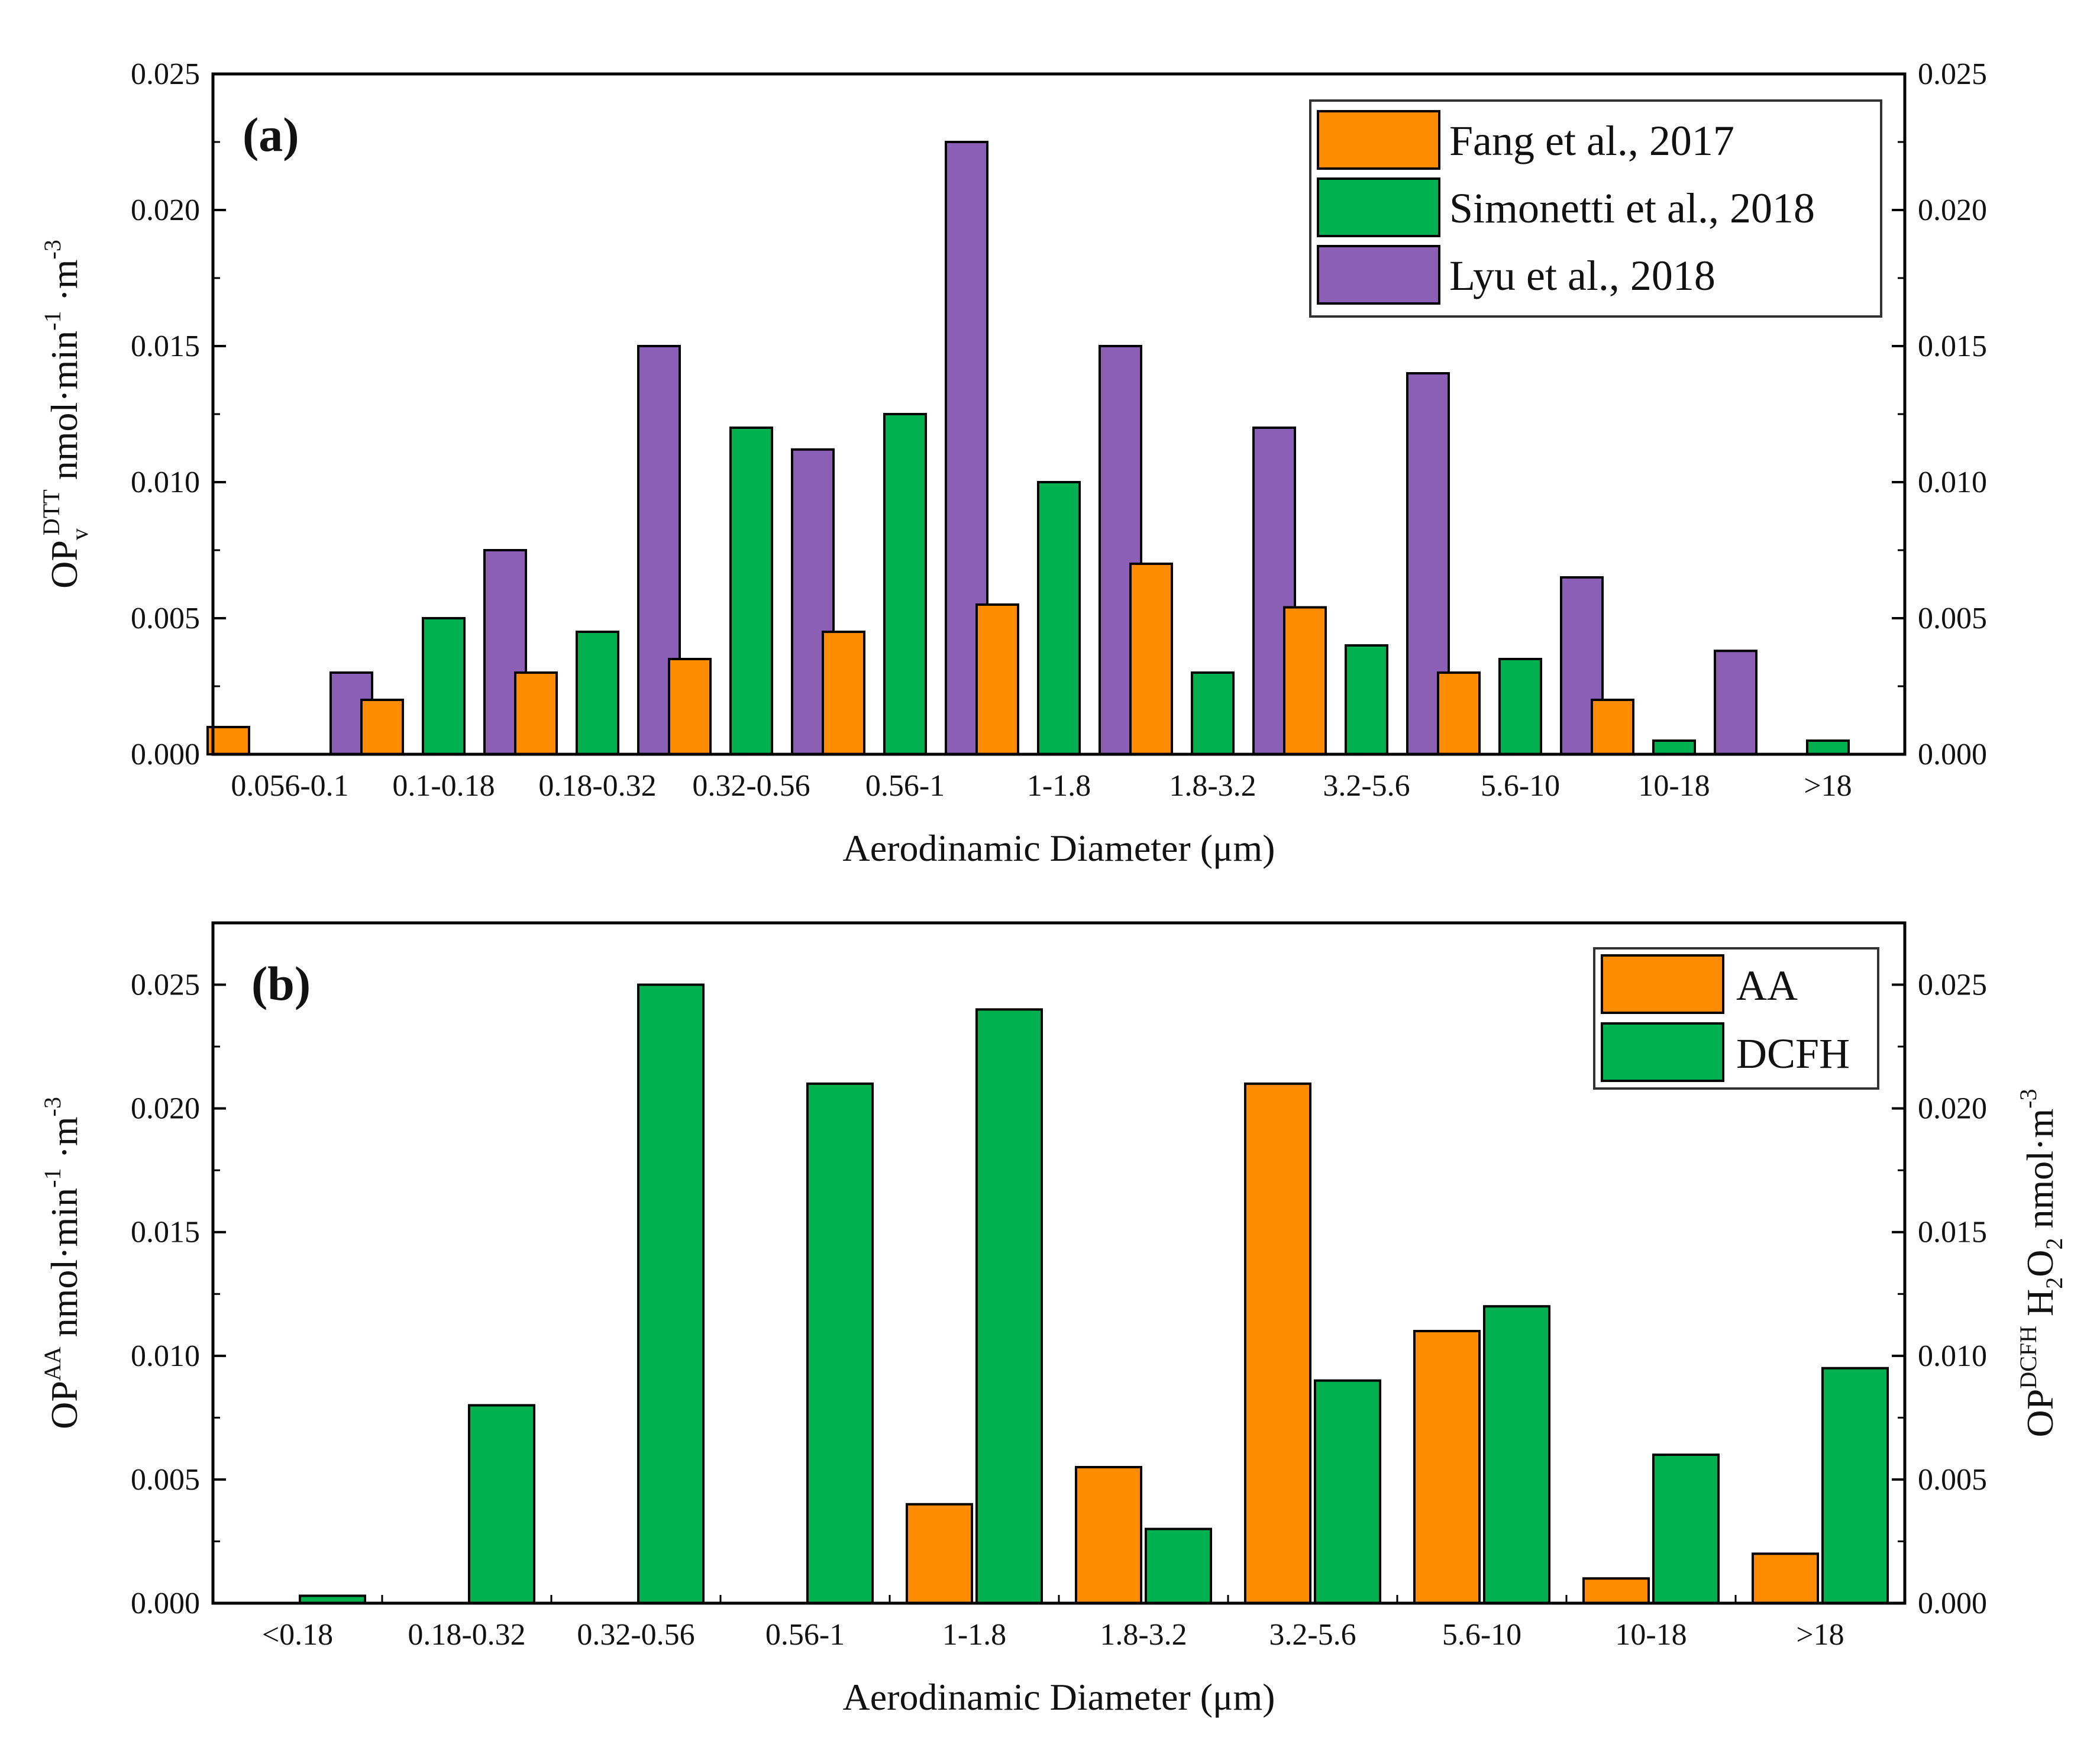  Describe the element at coordinates (2054, 1283) in the screenshot. I see `panel-b-ry-title-sub: 2` at that location.